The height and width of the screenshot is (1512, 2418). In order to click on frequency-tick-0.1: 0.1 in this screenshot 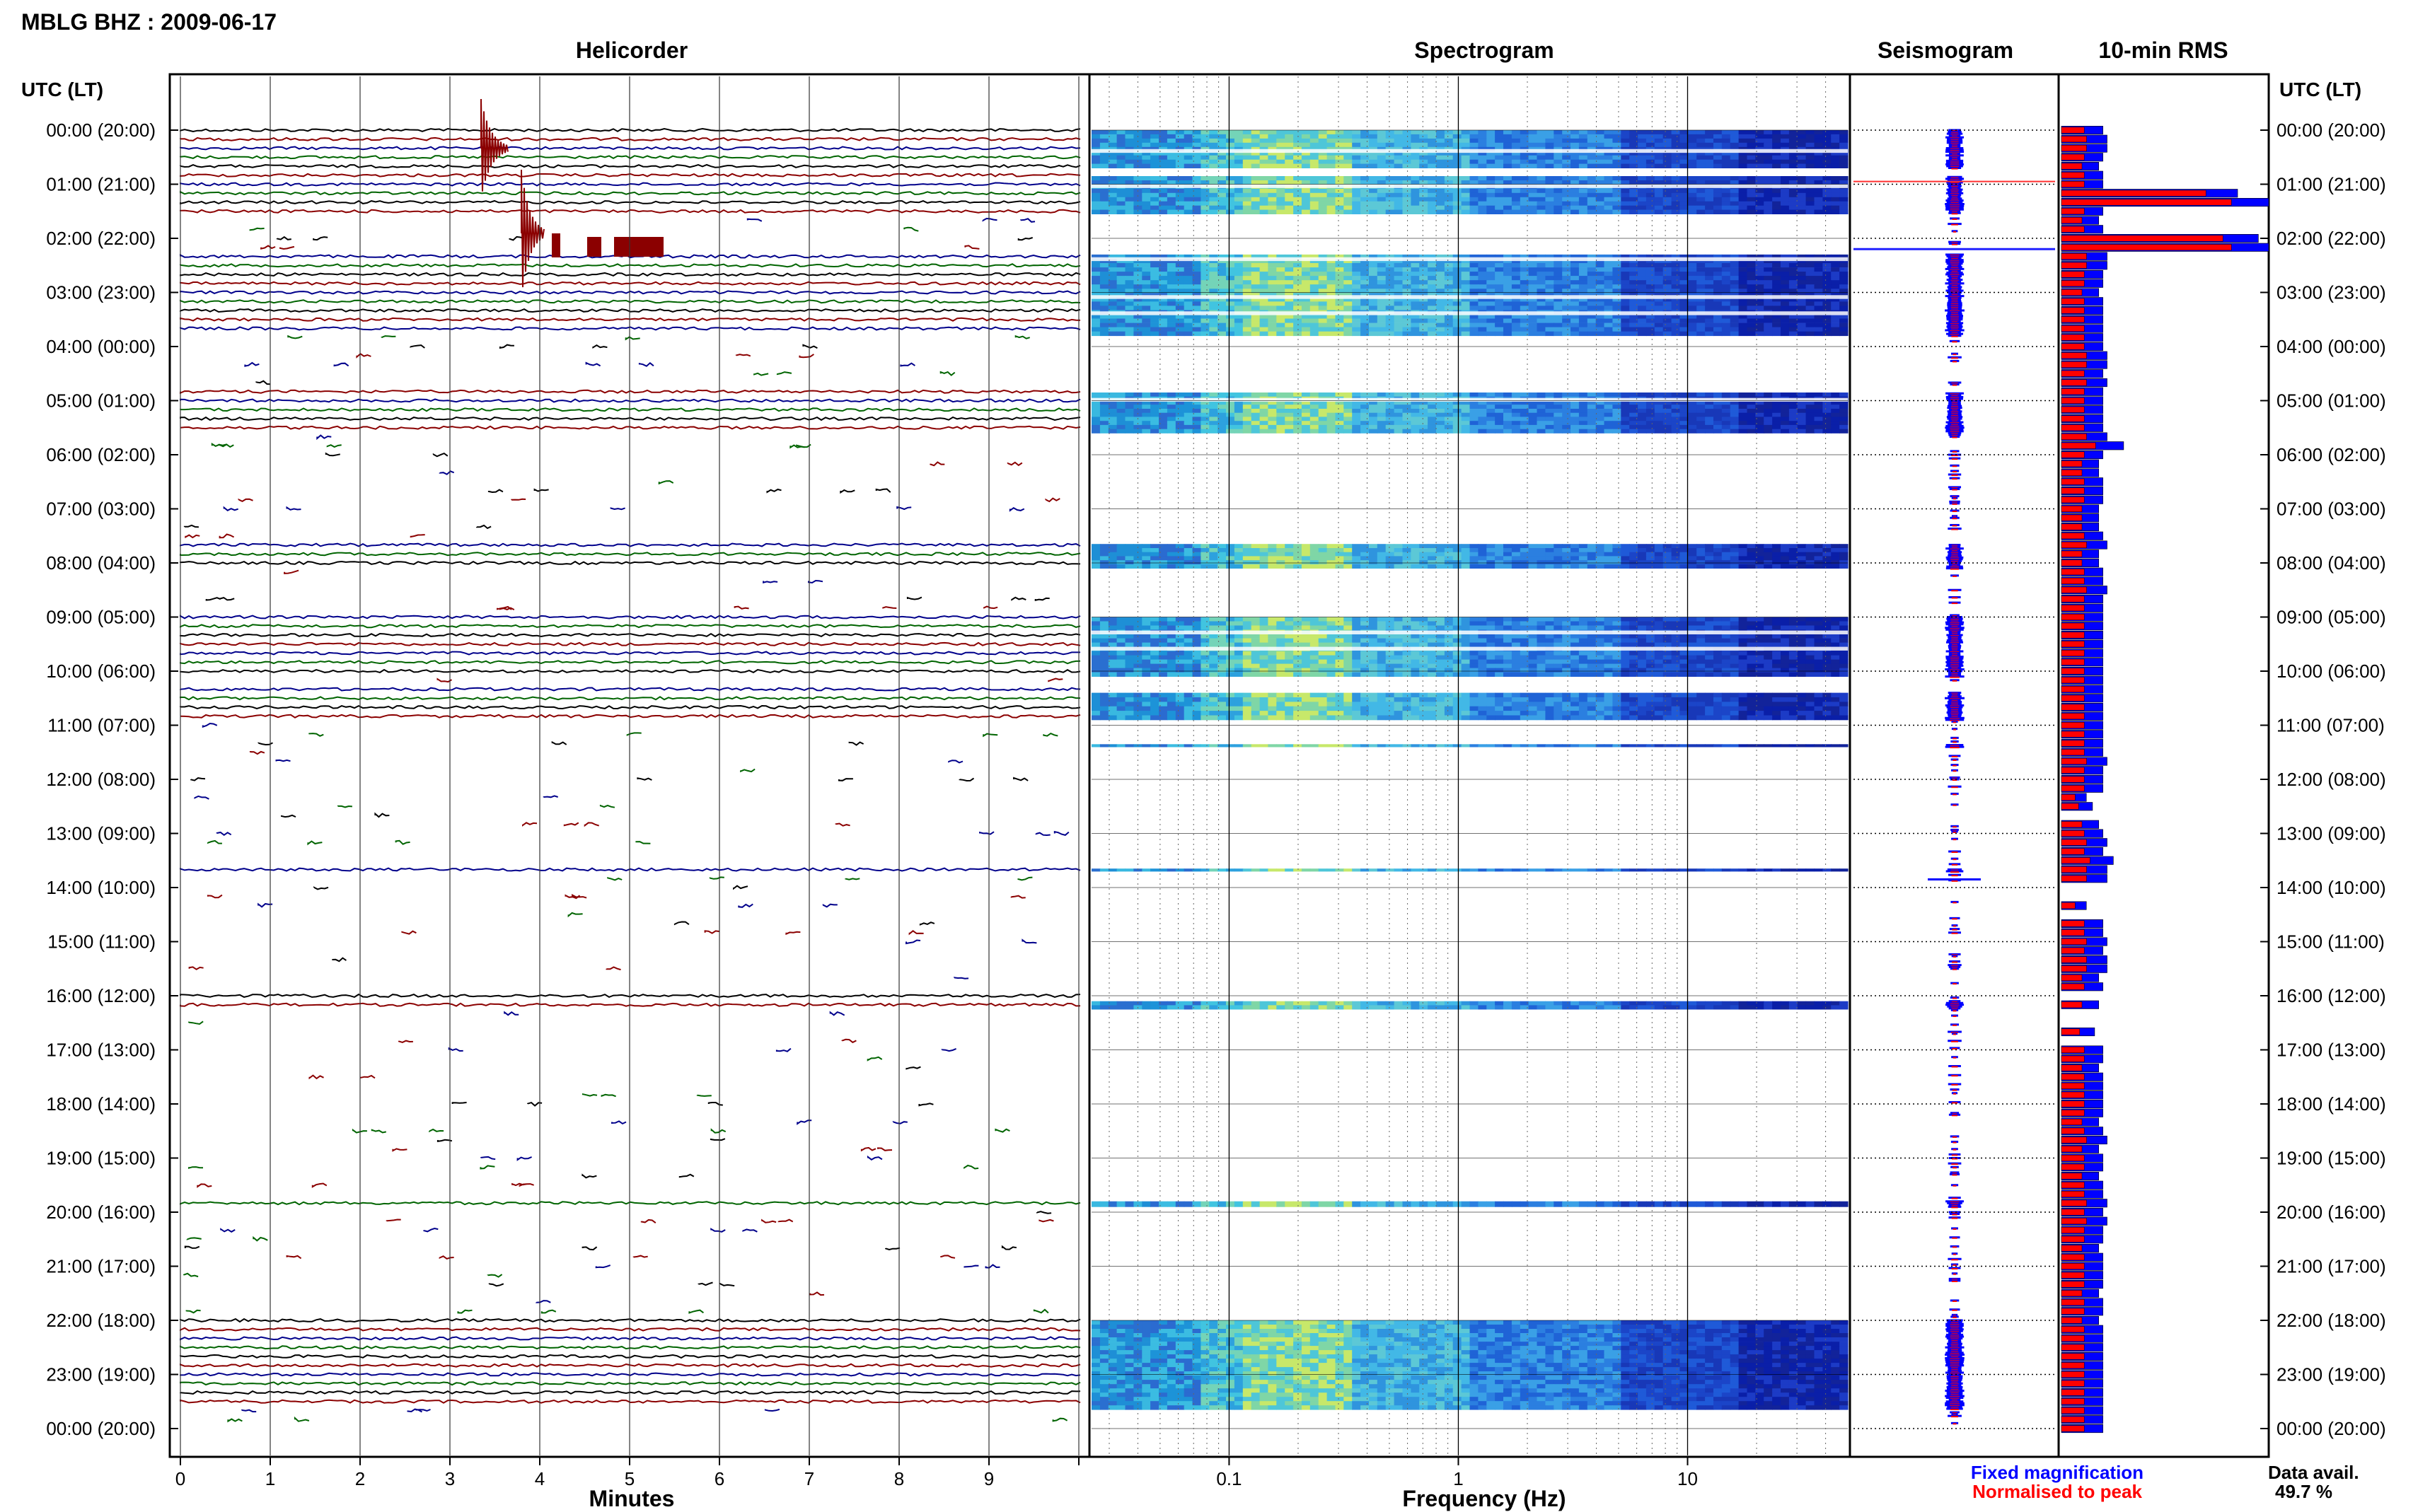, I will do `click(1229, 1478)`.